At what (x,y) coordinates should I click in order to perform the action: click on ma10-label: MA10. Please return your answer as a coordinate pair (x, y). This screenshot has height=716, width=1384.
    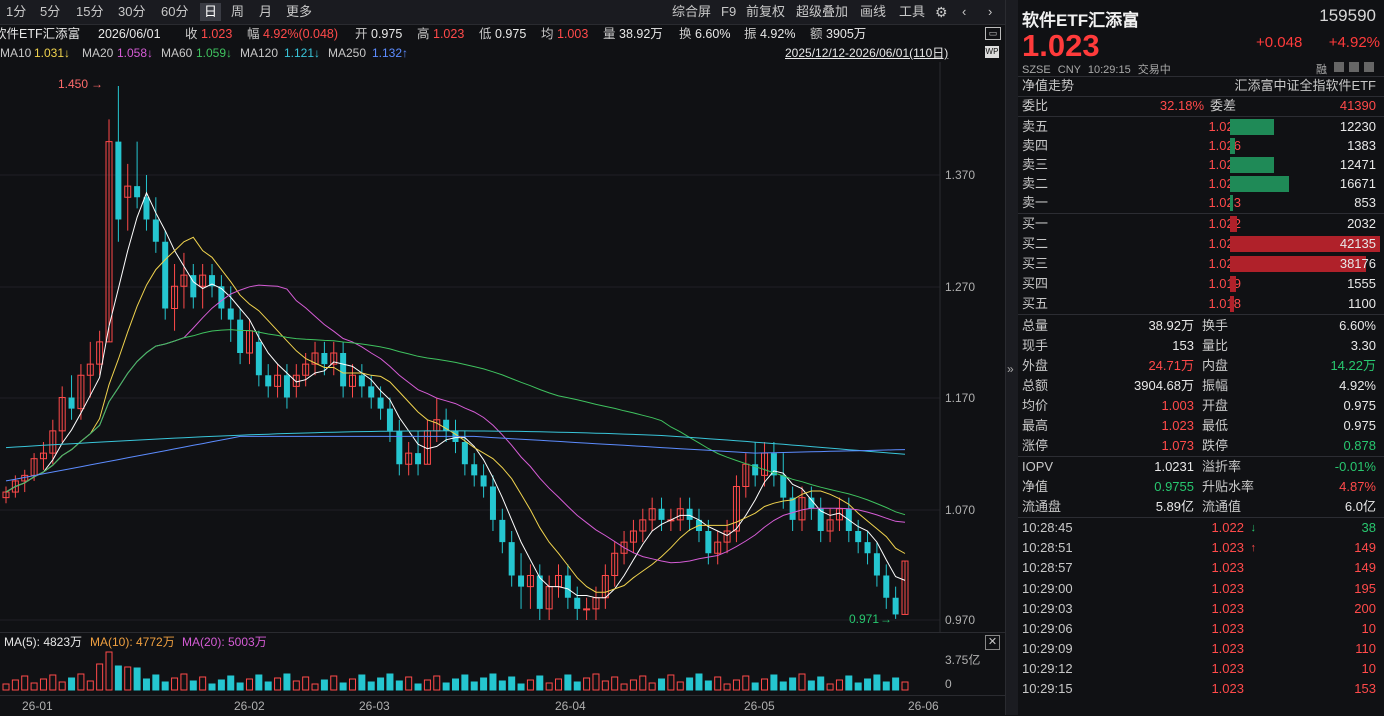
    Looking at the image, I should click on (16, 53).